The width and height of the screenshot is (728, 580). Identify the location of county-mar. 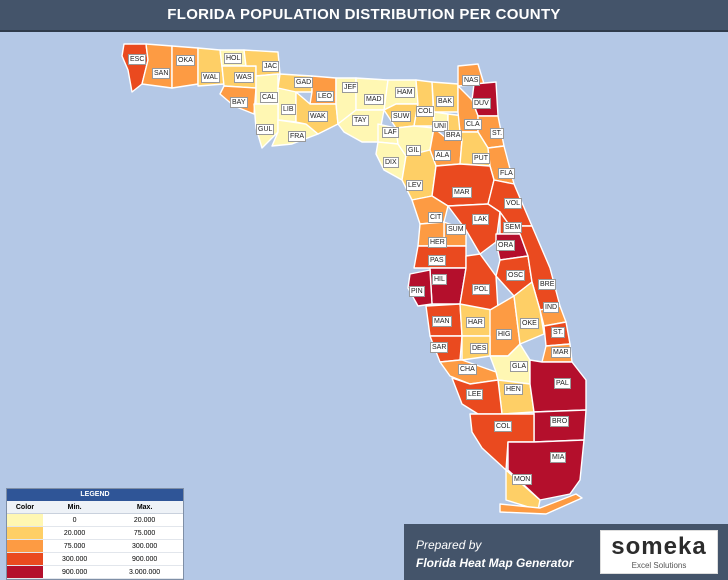
(463, 185).